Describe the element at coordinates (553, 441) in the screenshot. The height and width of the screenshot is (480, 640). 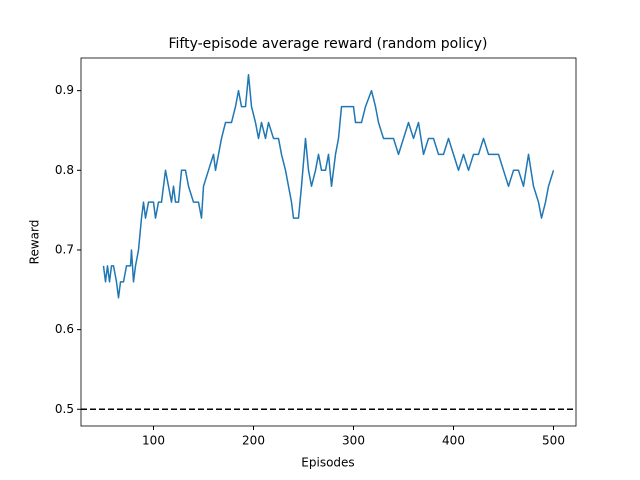
I see `x-tick-label: 500` at that location.